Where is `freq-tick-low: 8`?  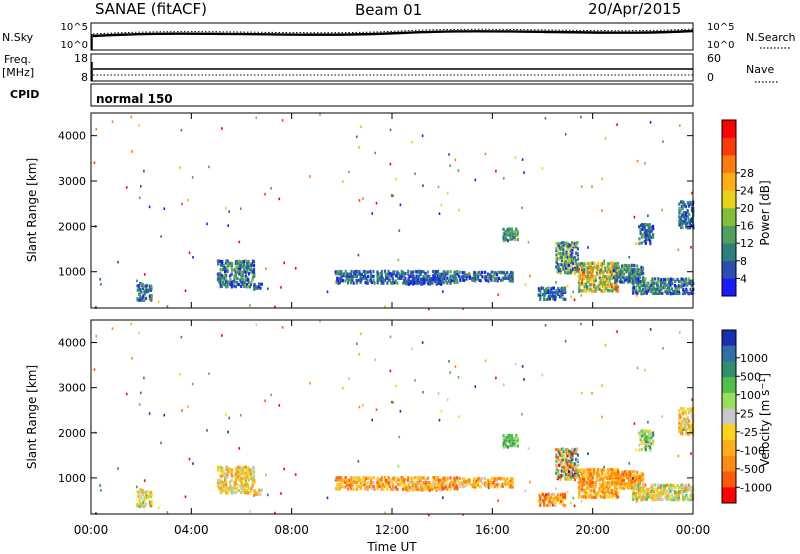
freq-tick-low: 8 is located at coordinates (84, 77).